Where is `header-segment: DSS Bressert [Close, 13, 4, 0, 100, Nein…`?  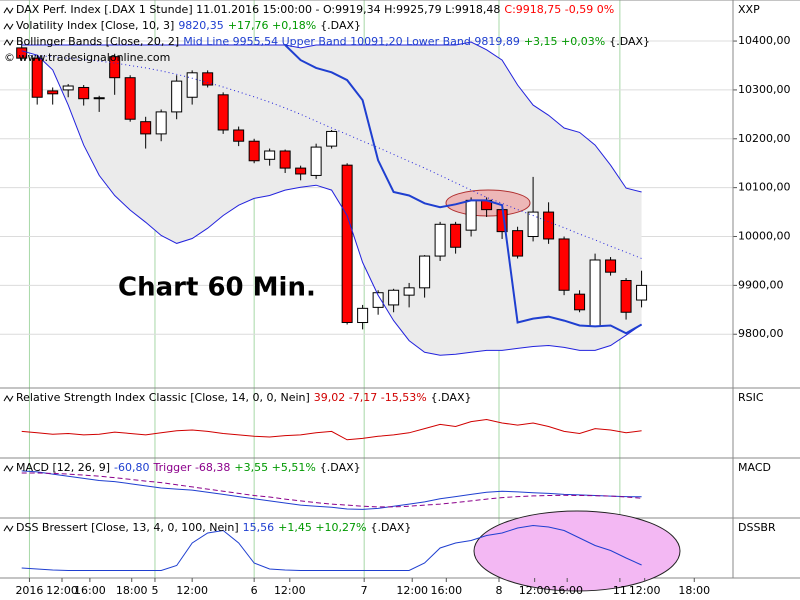
header-segment: DSS Bressert [Close, 13, 4, 0, 100, Nein… is located at coordinates (127, 527).